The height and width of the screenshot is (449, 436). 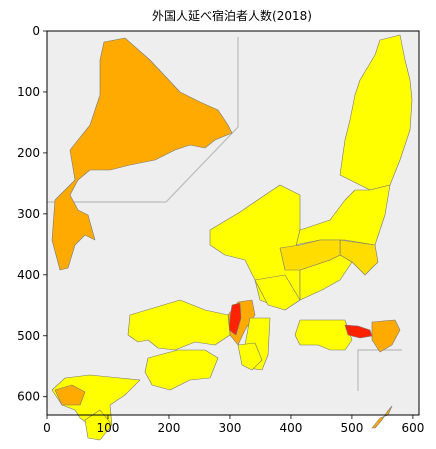 I want to click on x-axis: 0 100 200 300 400 500 600, so click(x=233, y=425).